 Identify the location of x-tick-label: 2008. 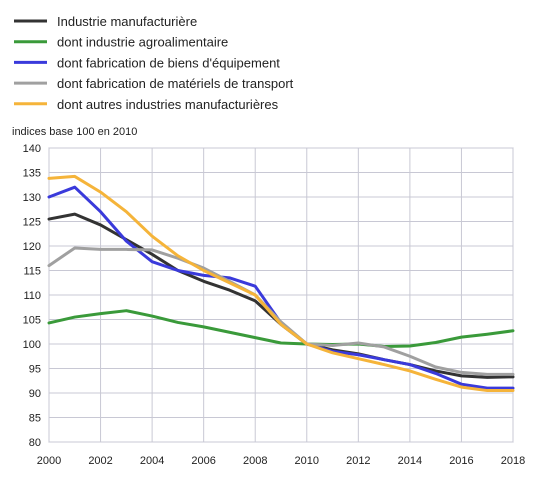
(255, 461).